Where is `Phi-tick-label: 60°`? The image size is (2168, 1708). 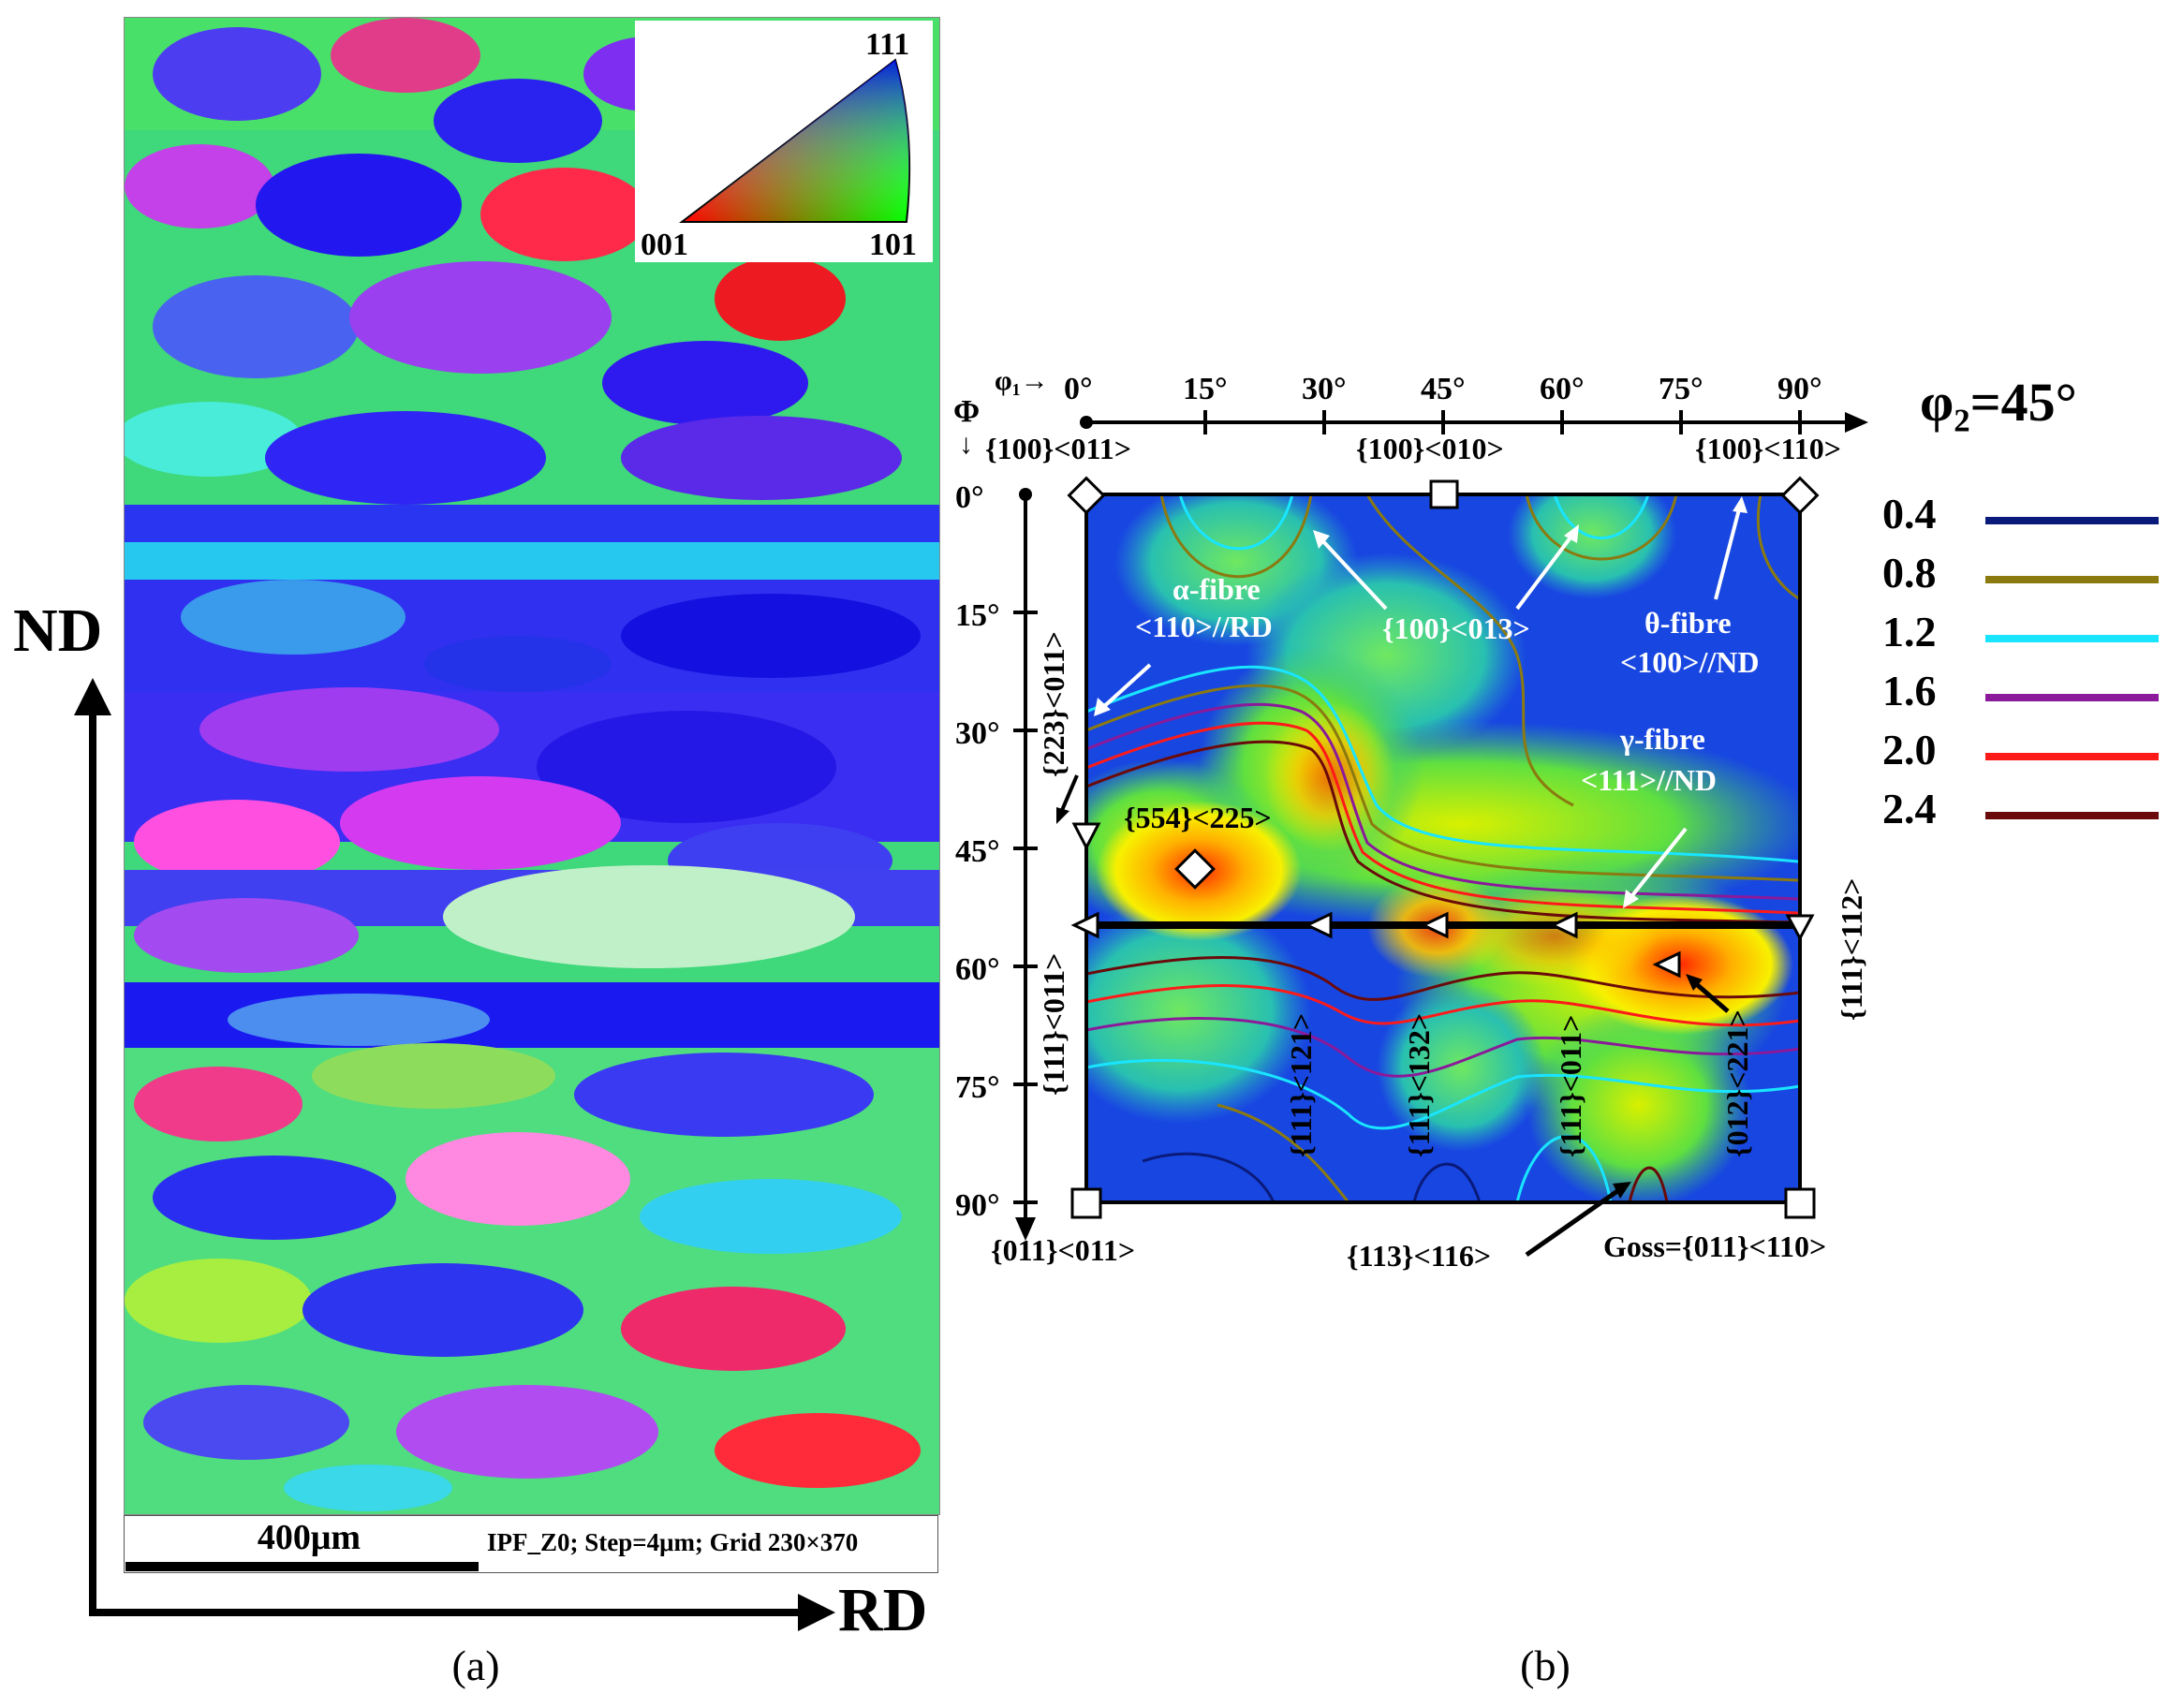 Phi-tick-label: 60° is located at coordinates (977, 969).